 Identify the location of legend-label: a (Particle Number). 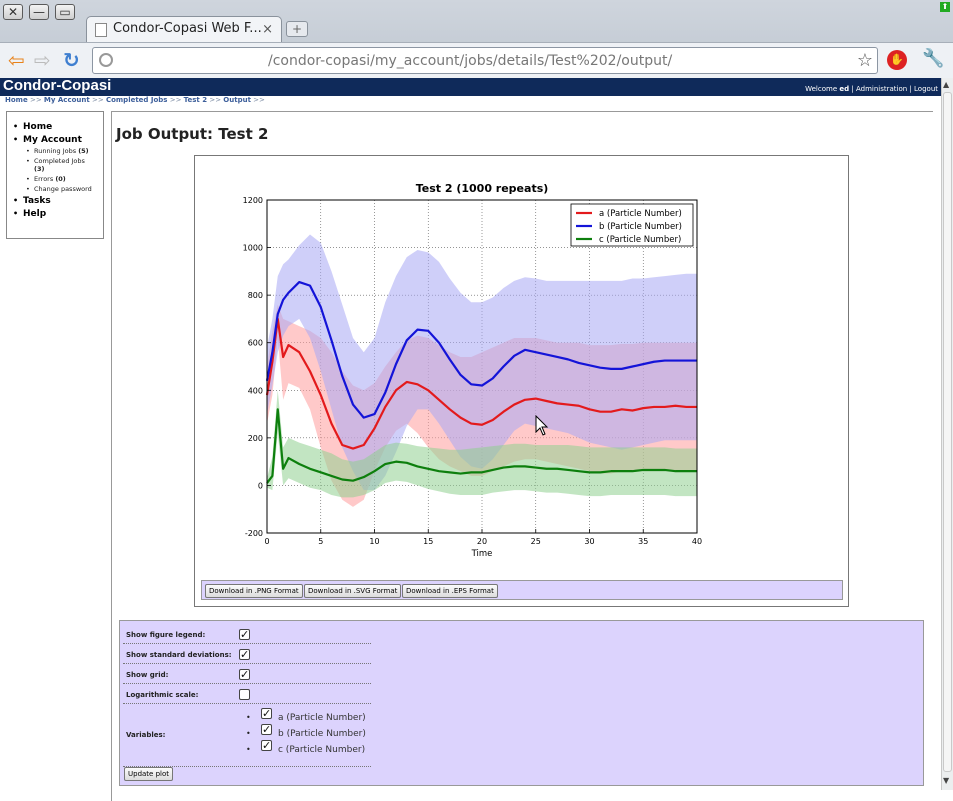
(640, 214).